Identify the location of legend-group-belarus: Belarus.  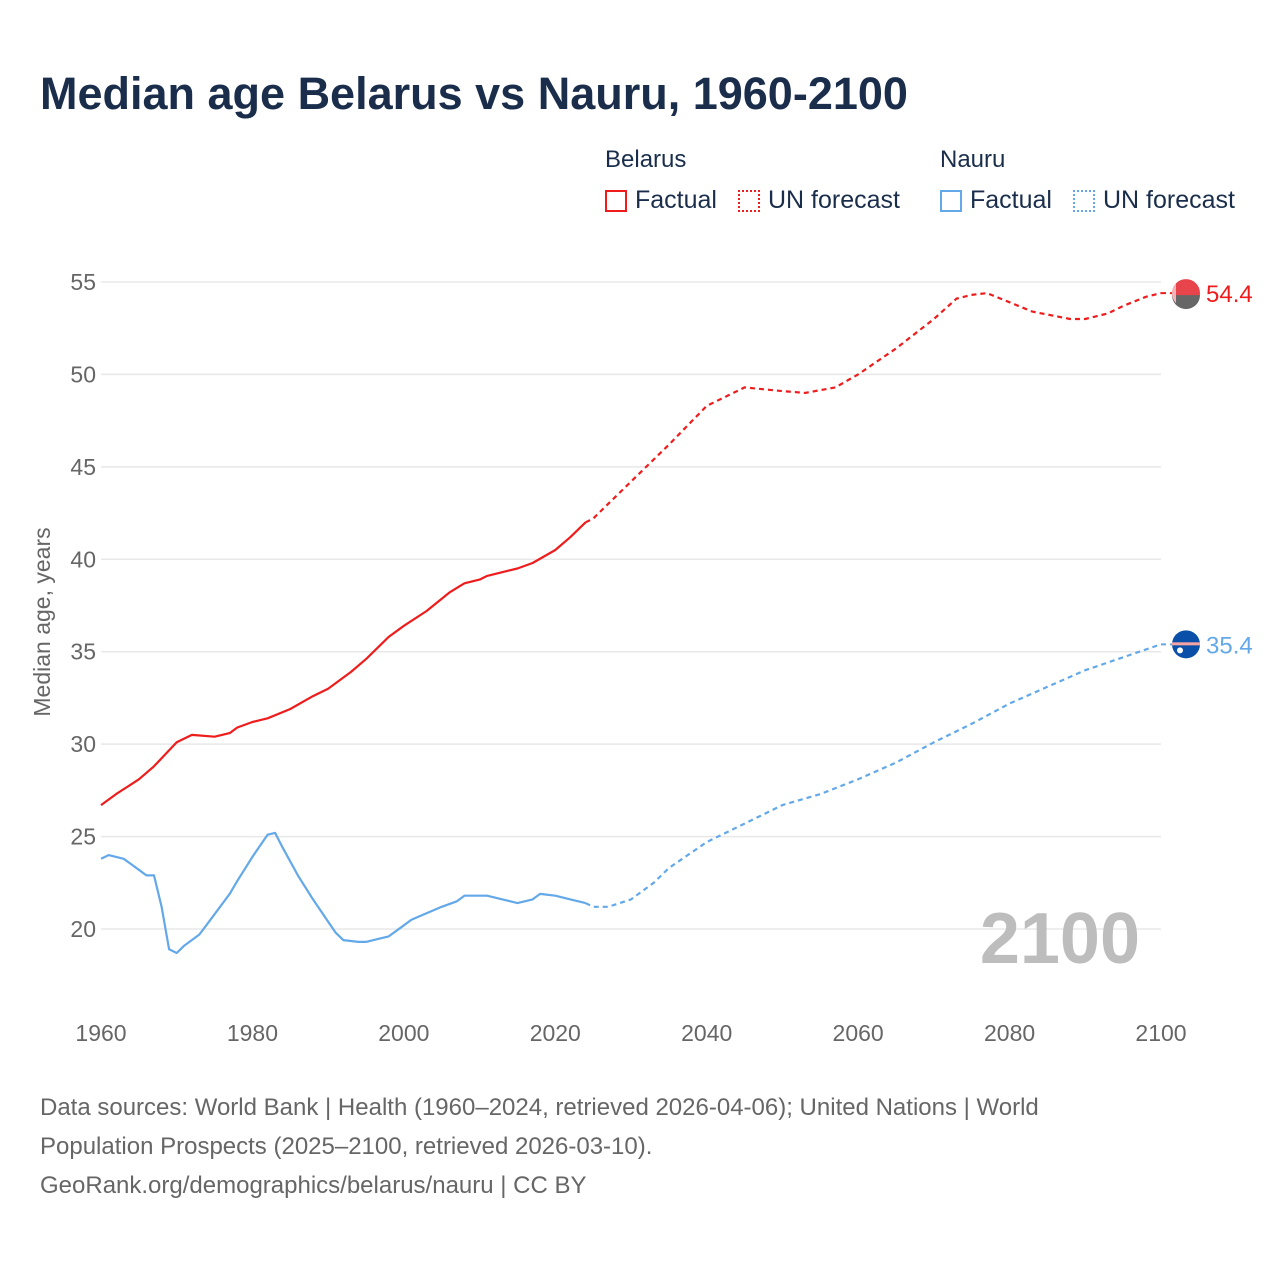
(646, 159).